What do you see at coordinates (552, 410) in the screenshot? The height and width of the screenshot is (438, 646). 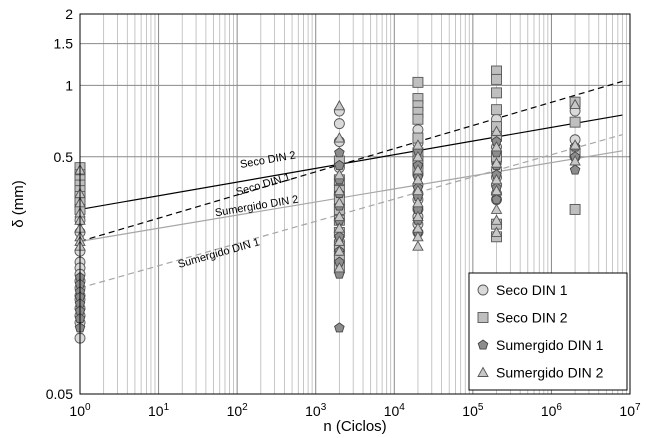 I see `x-tick-label: 10⁶` at bounding box center [552, 410].